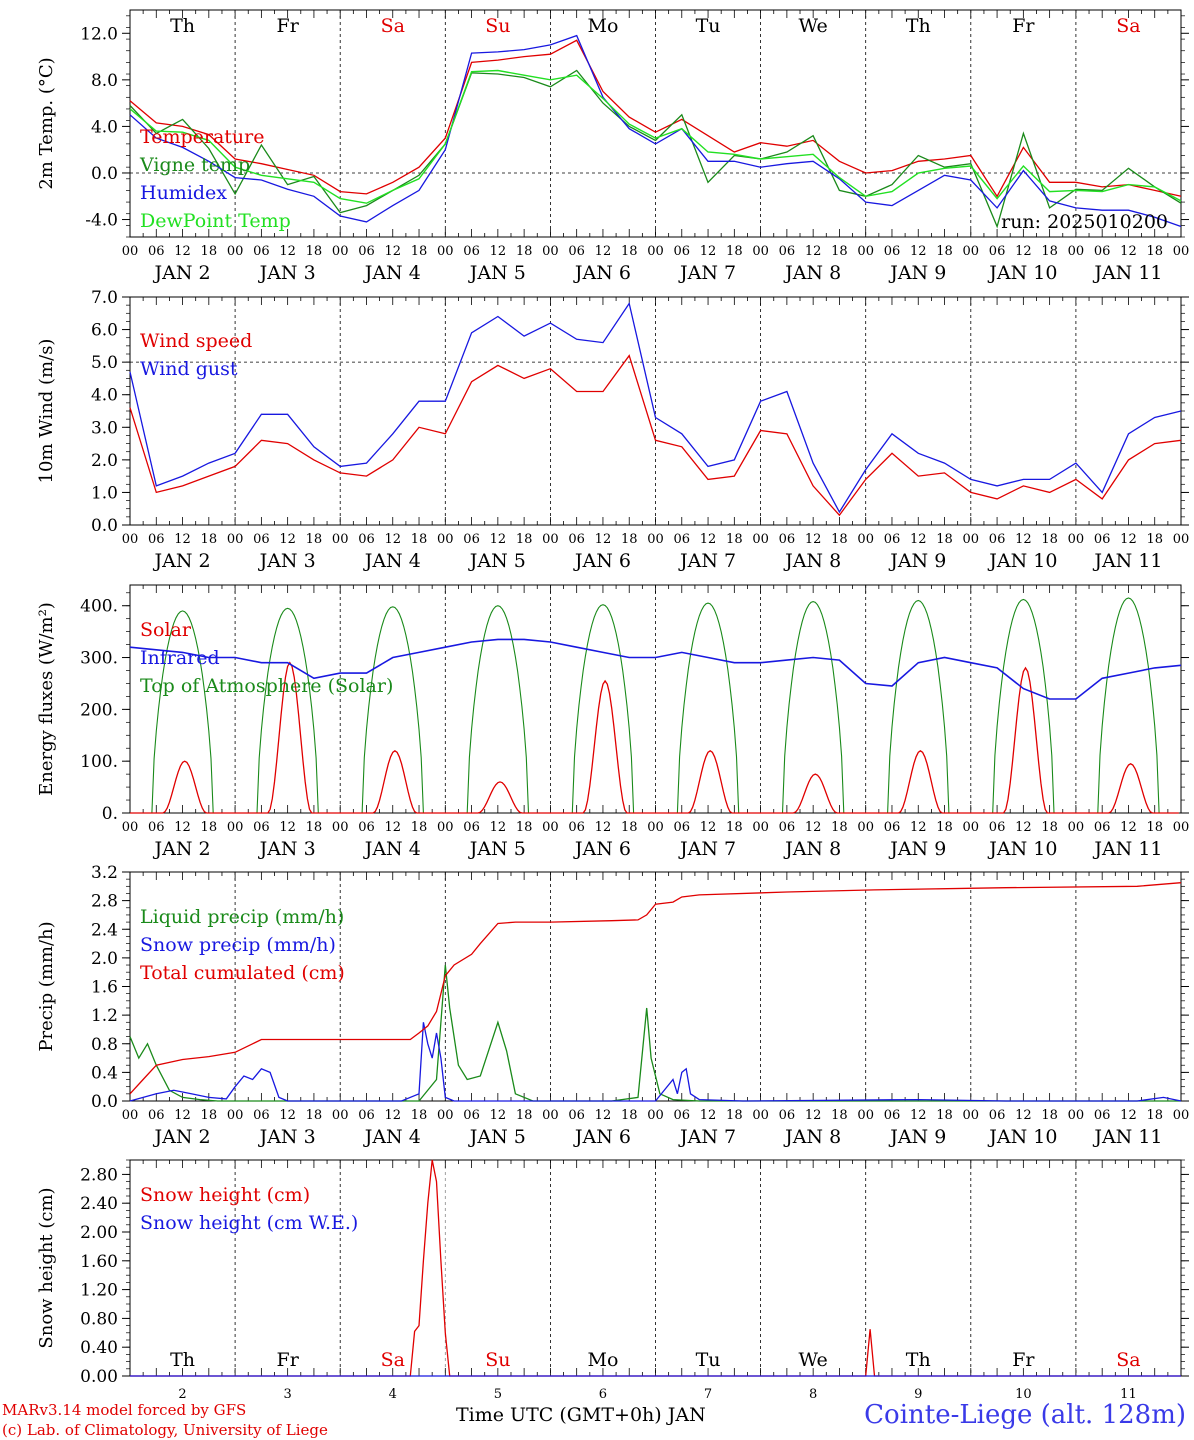 Image resolution: width=1194 pixels, height=1440 pixels. What do you see at coordinates (99, 1291) in the screenshot?
I see `y-tick-label: 1.20` at bounding box center [99, 1291].